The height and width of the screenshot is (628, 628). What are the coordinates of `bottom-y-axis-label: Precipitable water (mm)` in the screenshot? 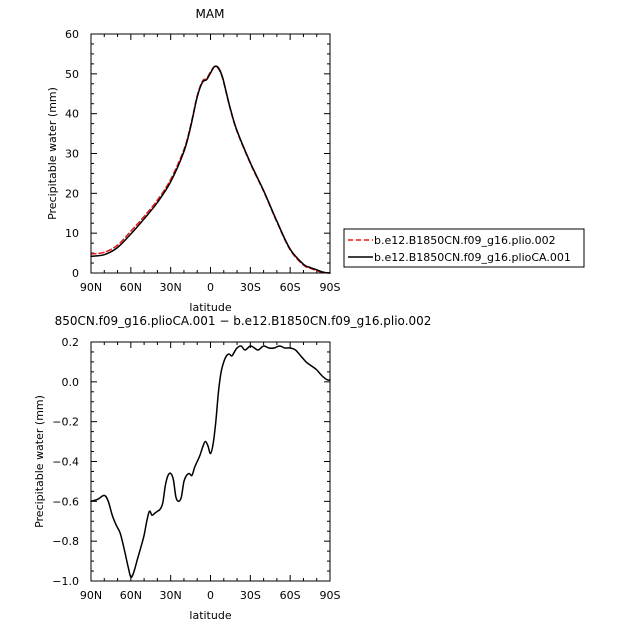 It's located at (39, 461).